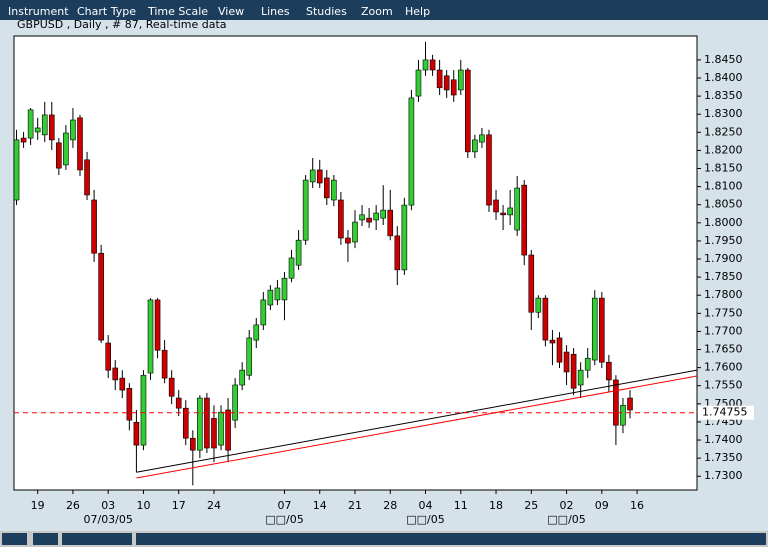 This screenshot has width=768, height=547. What do you see at coordinates (355, 505) in the screenshot?
I see `x-tick-label: 21` at bounding box center [355, 505].